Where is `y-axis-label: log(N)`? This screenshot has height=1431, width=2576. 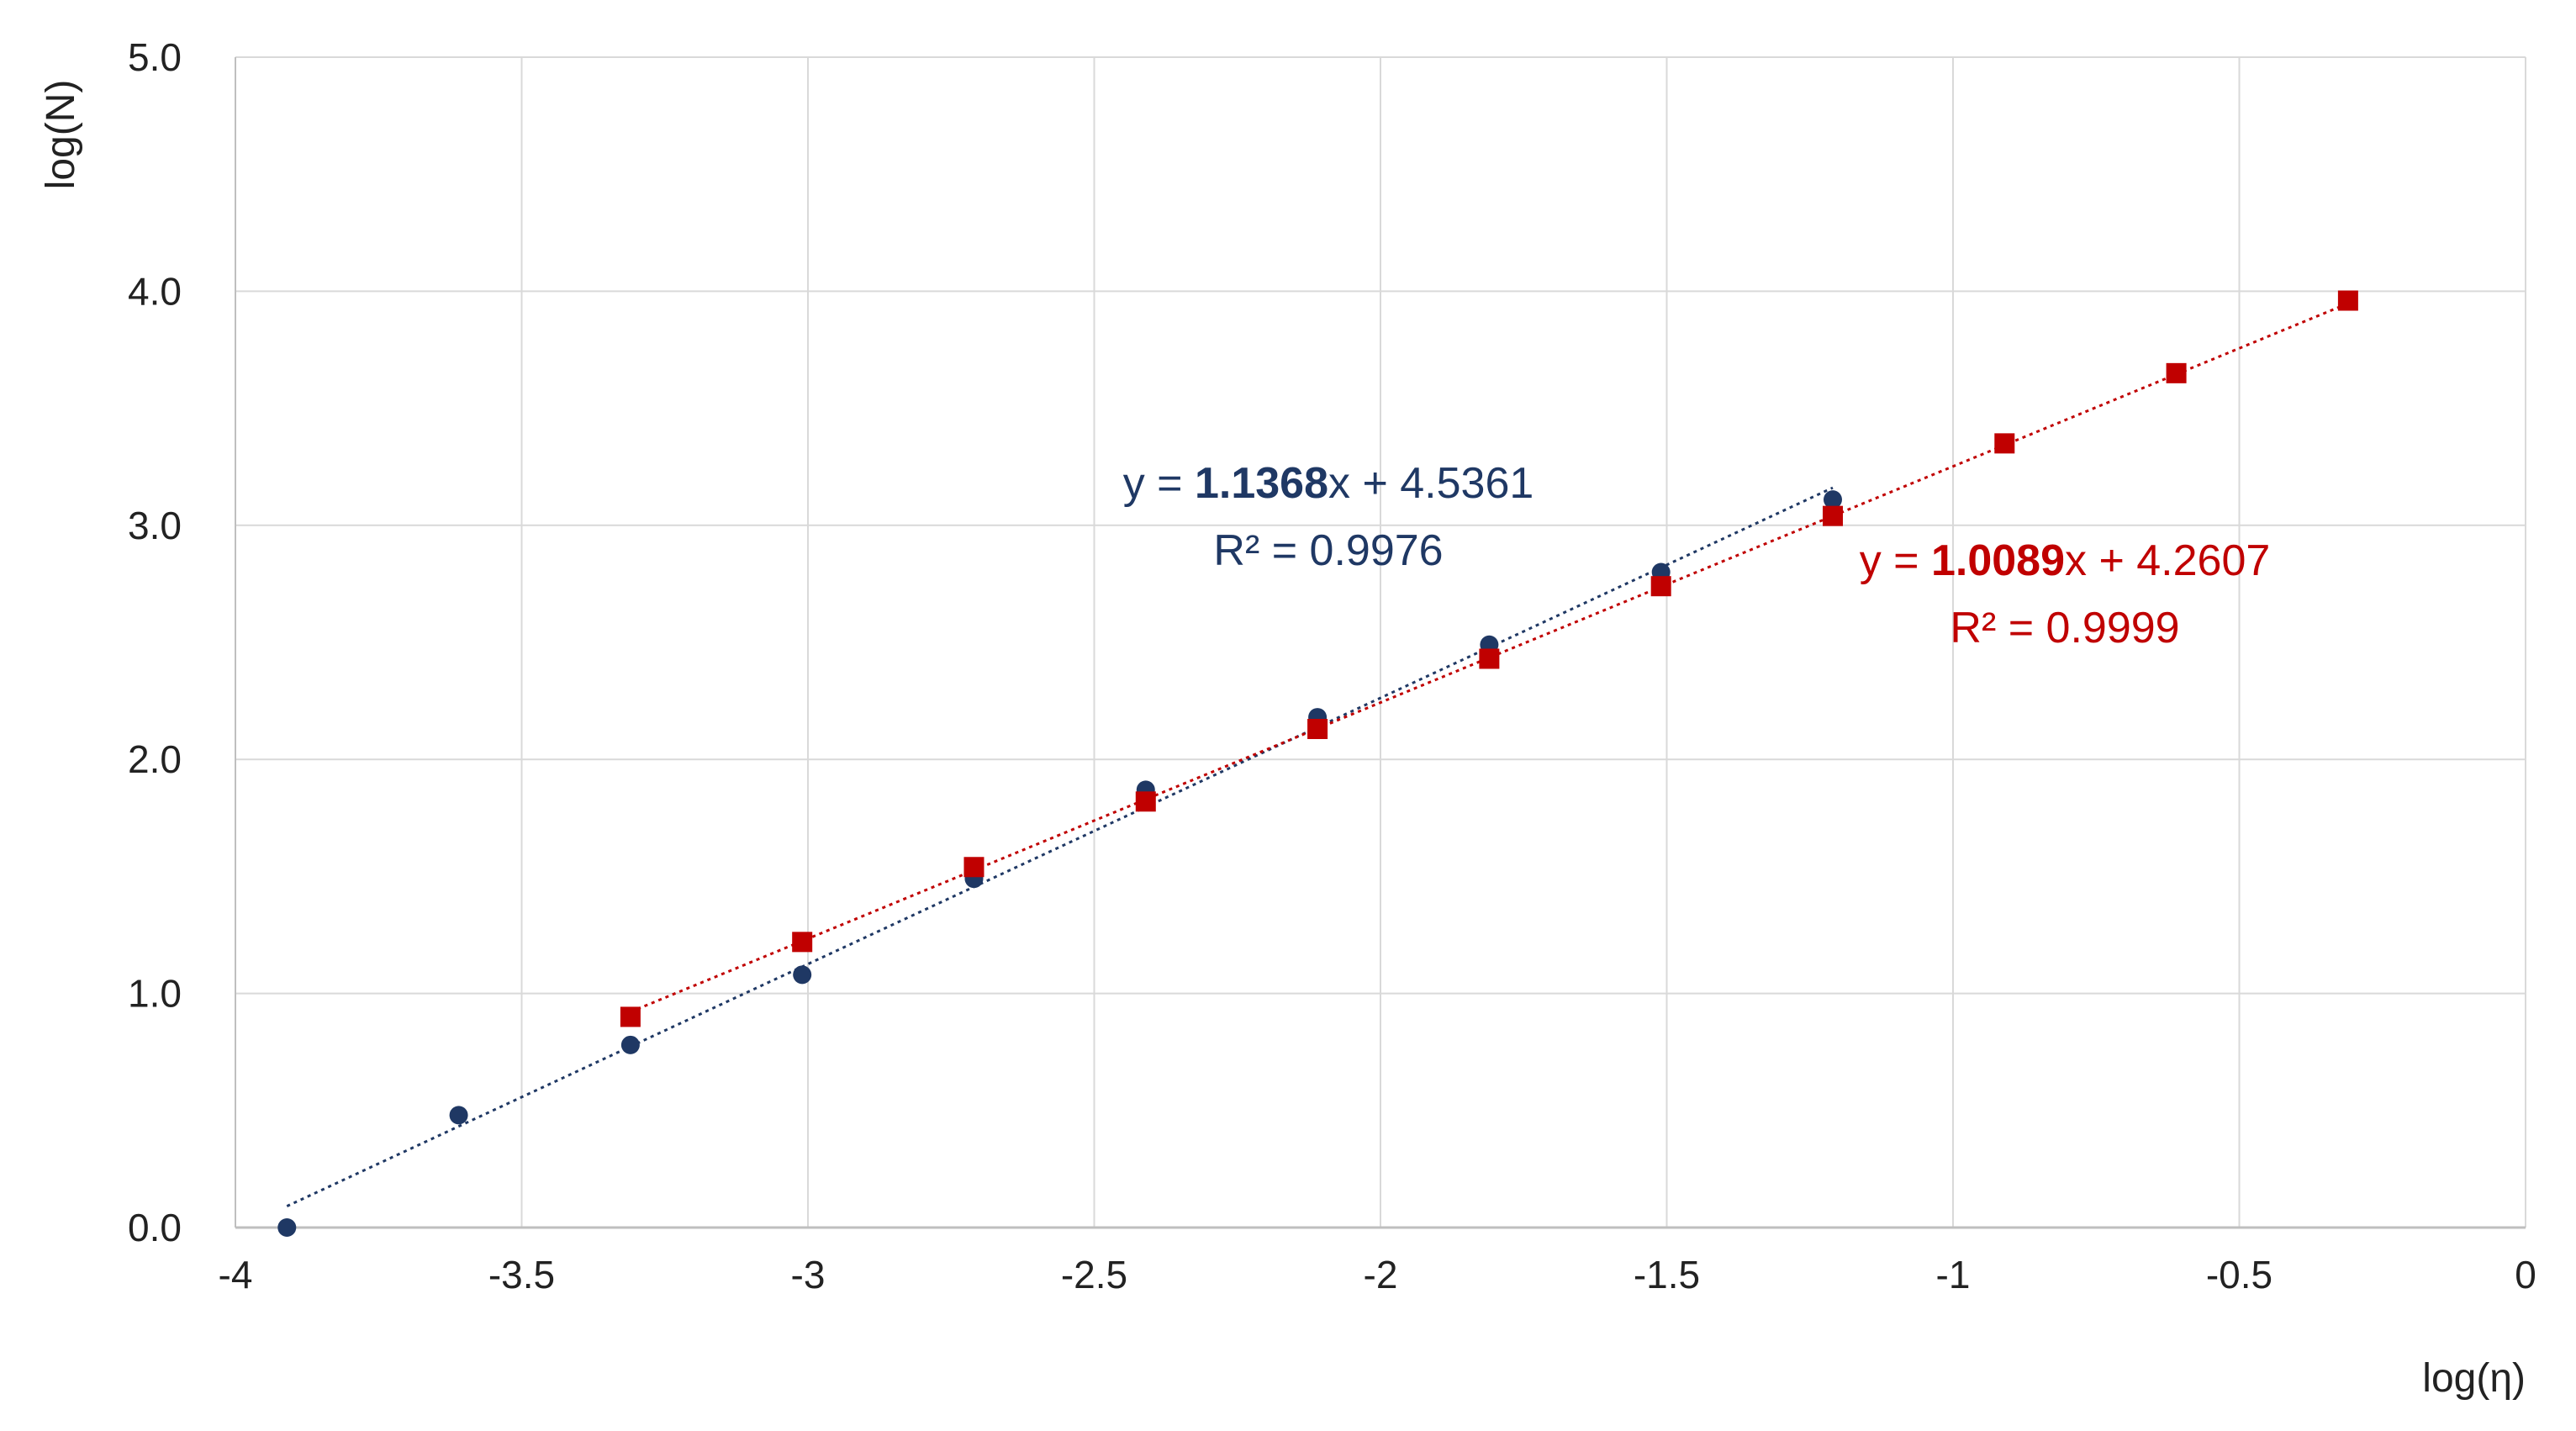 y-axis-label: log(N) is located at coordinates (61, 135).